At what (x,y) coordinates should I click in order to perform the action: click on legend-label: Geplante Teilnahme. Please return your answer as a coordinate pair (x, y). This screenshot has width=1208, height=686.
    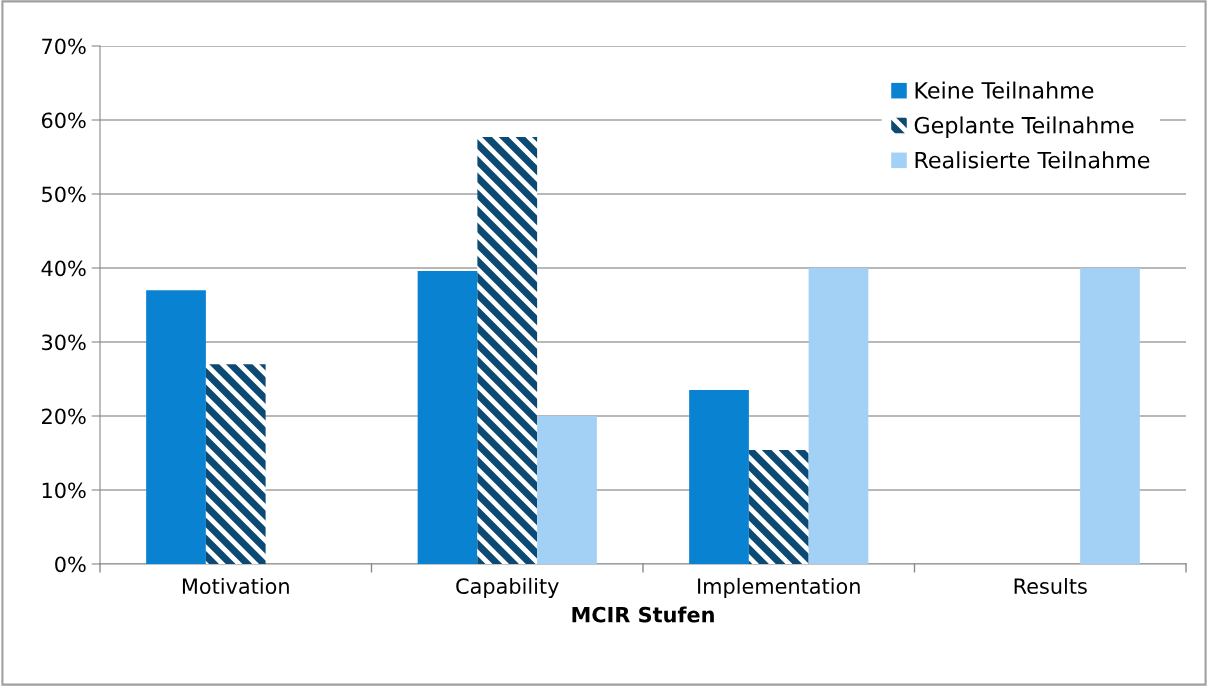
    Looking at the image, I should click on (1024, 127).